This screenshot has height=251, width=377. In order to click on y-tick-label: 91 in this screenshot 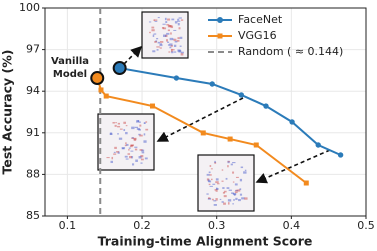, I will do `click(33, 132)`.